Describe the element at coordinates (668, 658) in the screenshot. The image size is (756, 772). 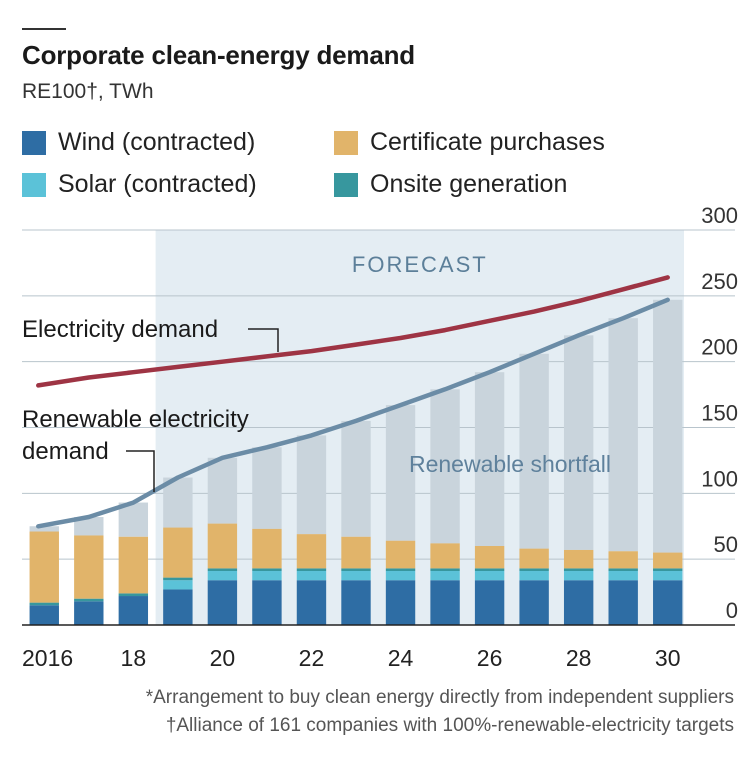
I see `x-tick-label-2030: 30` at that location.